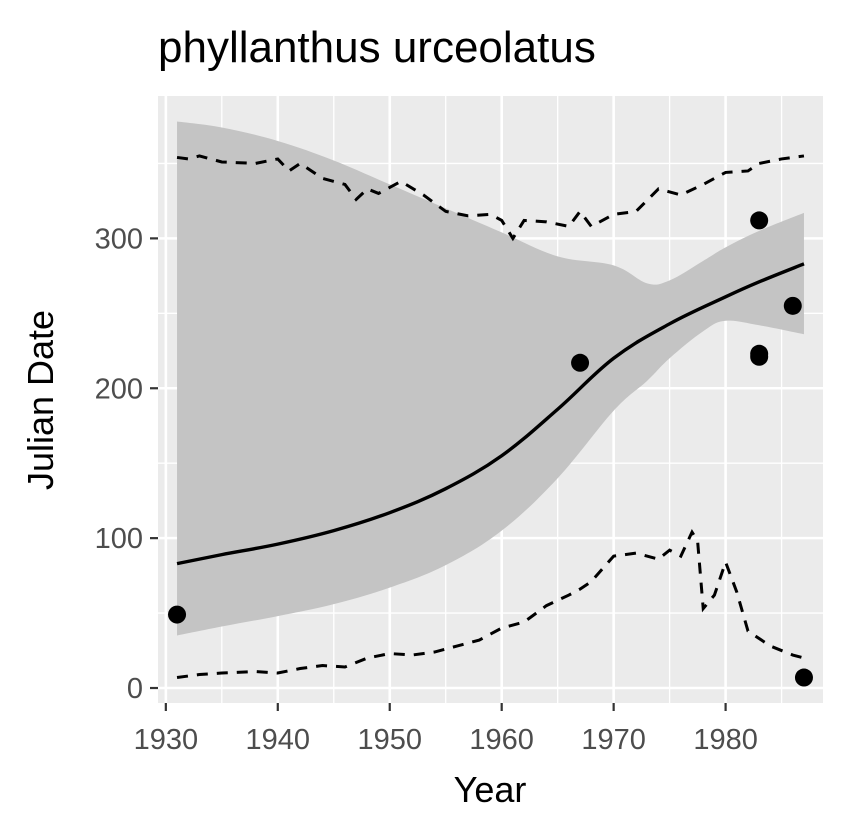 The image size is (846, 835). I want to click on chart-title: phyllanthus urceolatus, so click(377, 47).